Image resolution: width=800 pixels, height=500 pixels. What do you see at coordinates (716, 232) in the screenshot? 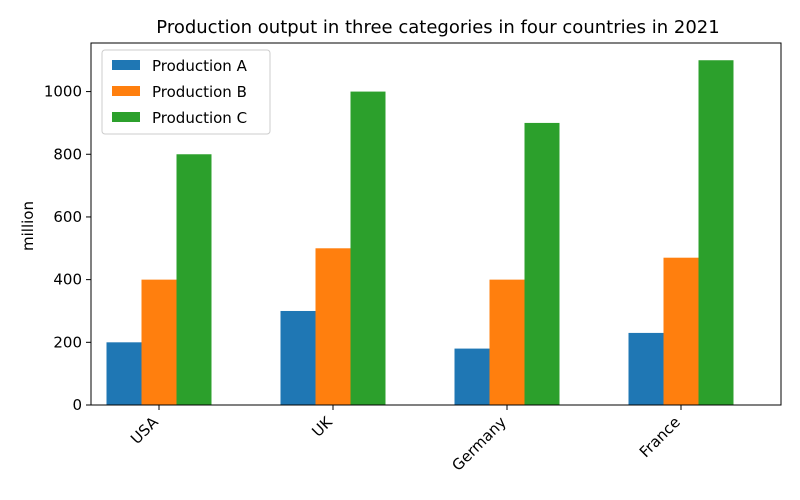
I see `bar-production-c-france` at bounding box center [716, 232].